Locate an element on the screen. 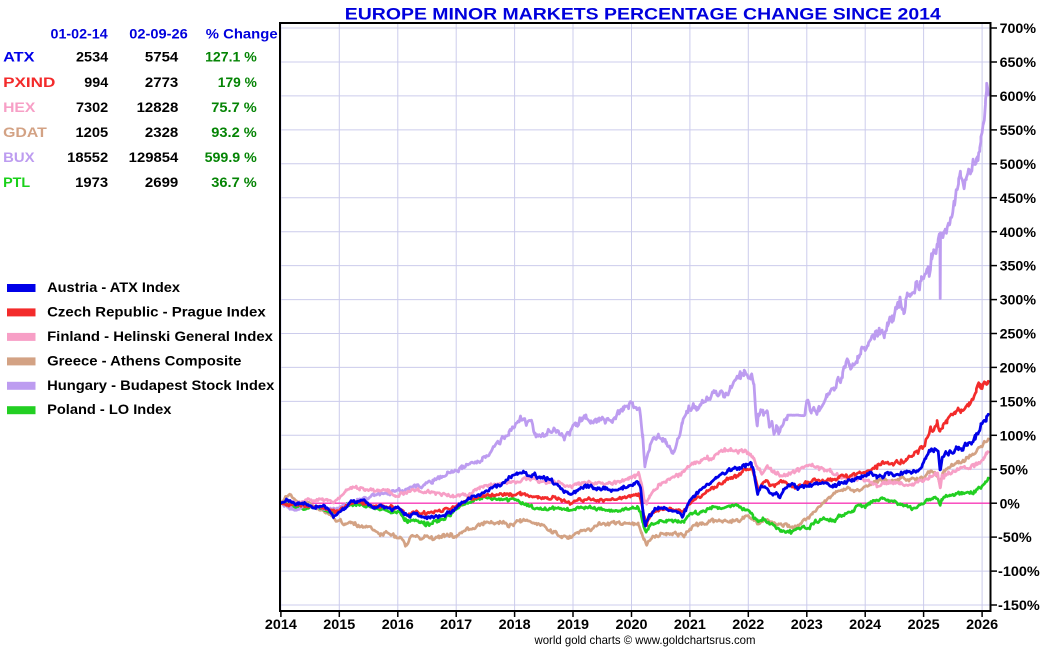 This screenshot has width=1050, height=655. svg-text: 700% is located at coordinates (1018, 28).